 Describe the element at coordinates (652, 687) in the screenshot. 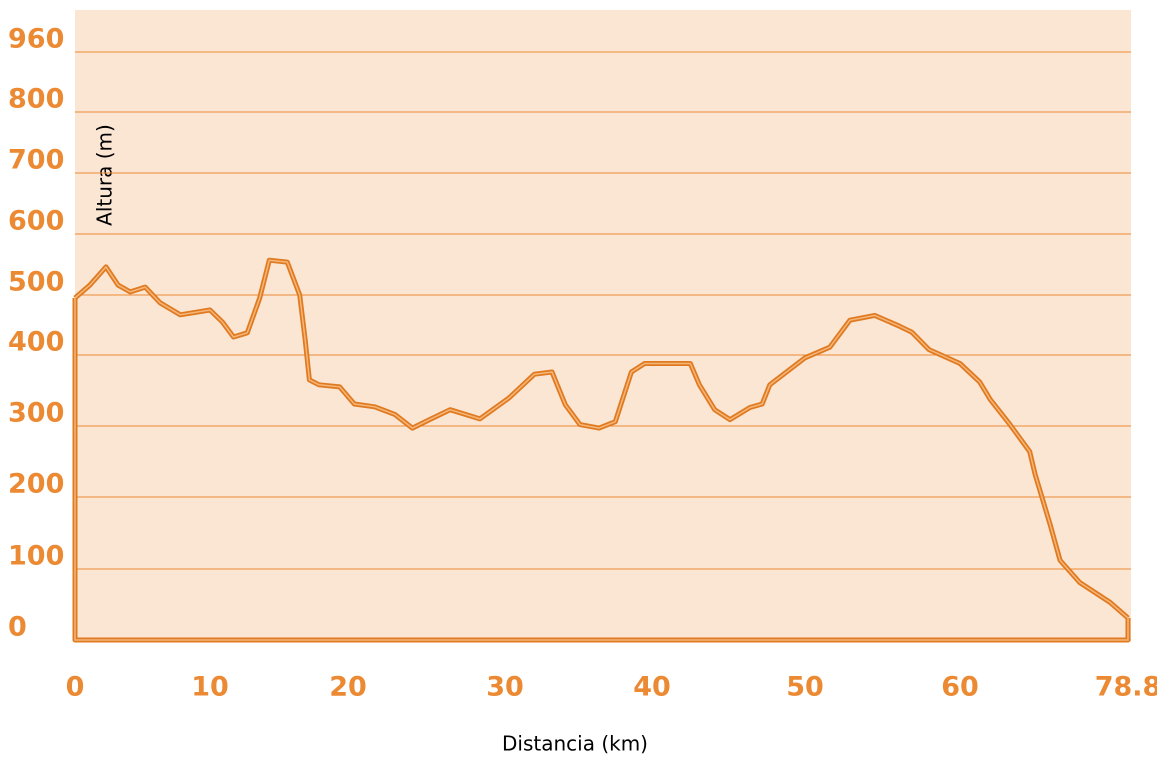

I see `x-tick-label: 40` at that location.